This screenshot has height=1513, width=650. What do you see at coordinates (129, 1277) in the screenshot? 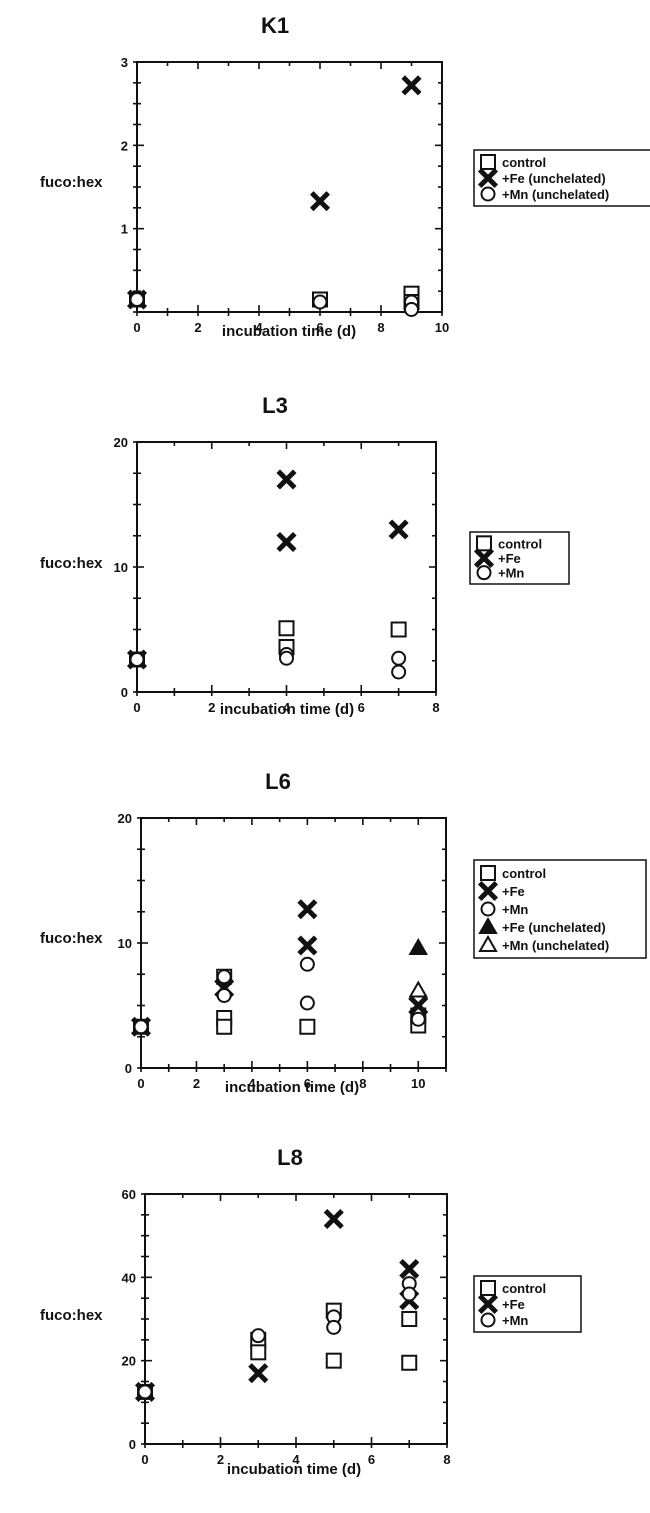
I see `y-tick-label: 40` at bounding box center [129, 1277].